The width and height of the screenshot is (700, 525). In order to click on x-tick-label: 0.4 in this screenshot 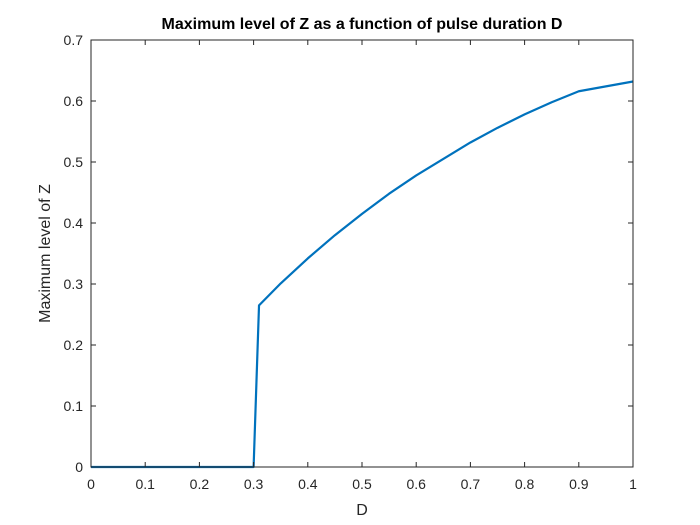, I will do `click(308, 484)`.